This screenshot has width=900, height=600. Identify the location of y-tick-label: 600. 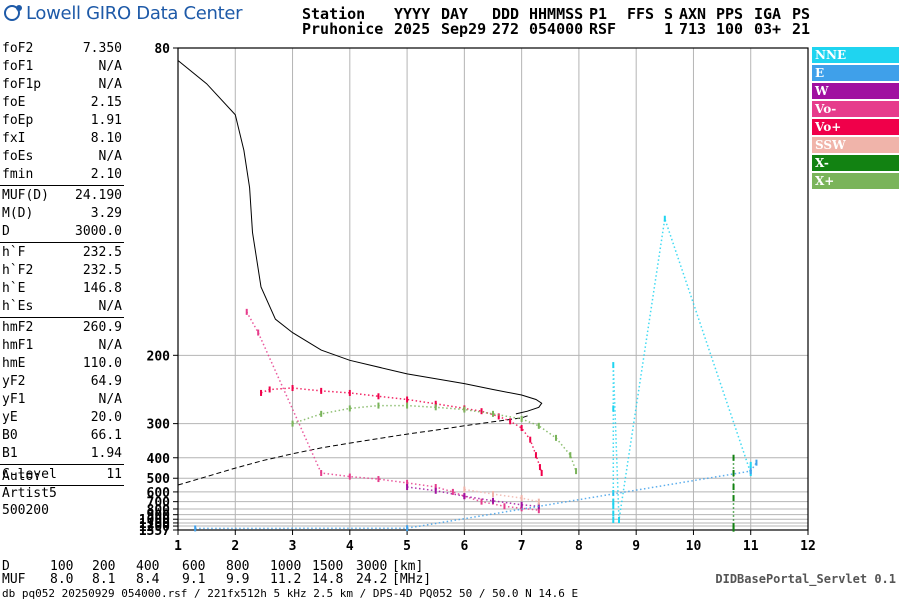
(159, 493).